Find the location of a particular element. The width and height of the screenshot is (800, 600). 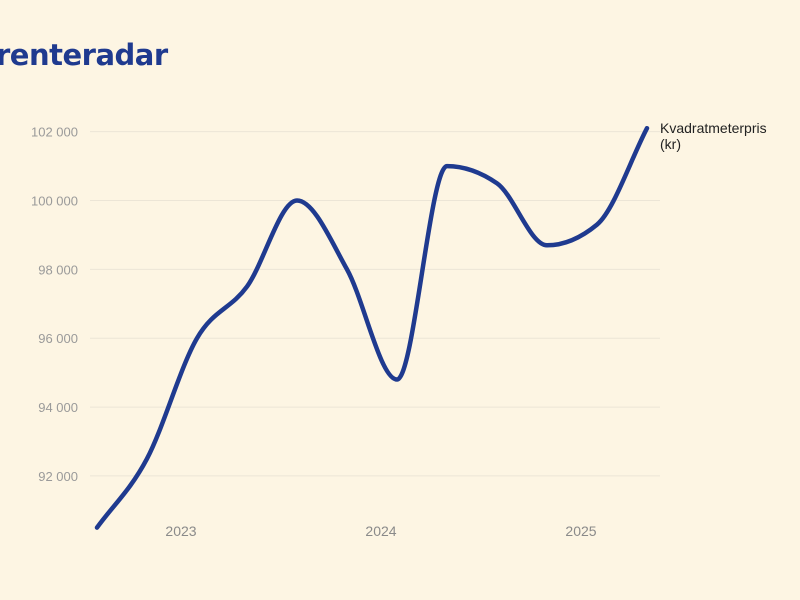

y-axis: 92 000 94 000 96 000 98 000 100 000 102 000 is located at coordinates (54, 304).